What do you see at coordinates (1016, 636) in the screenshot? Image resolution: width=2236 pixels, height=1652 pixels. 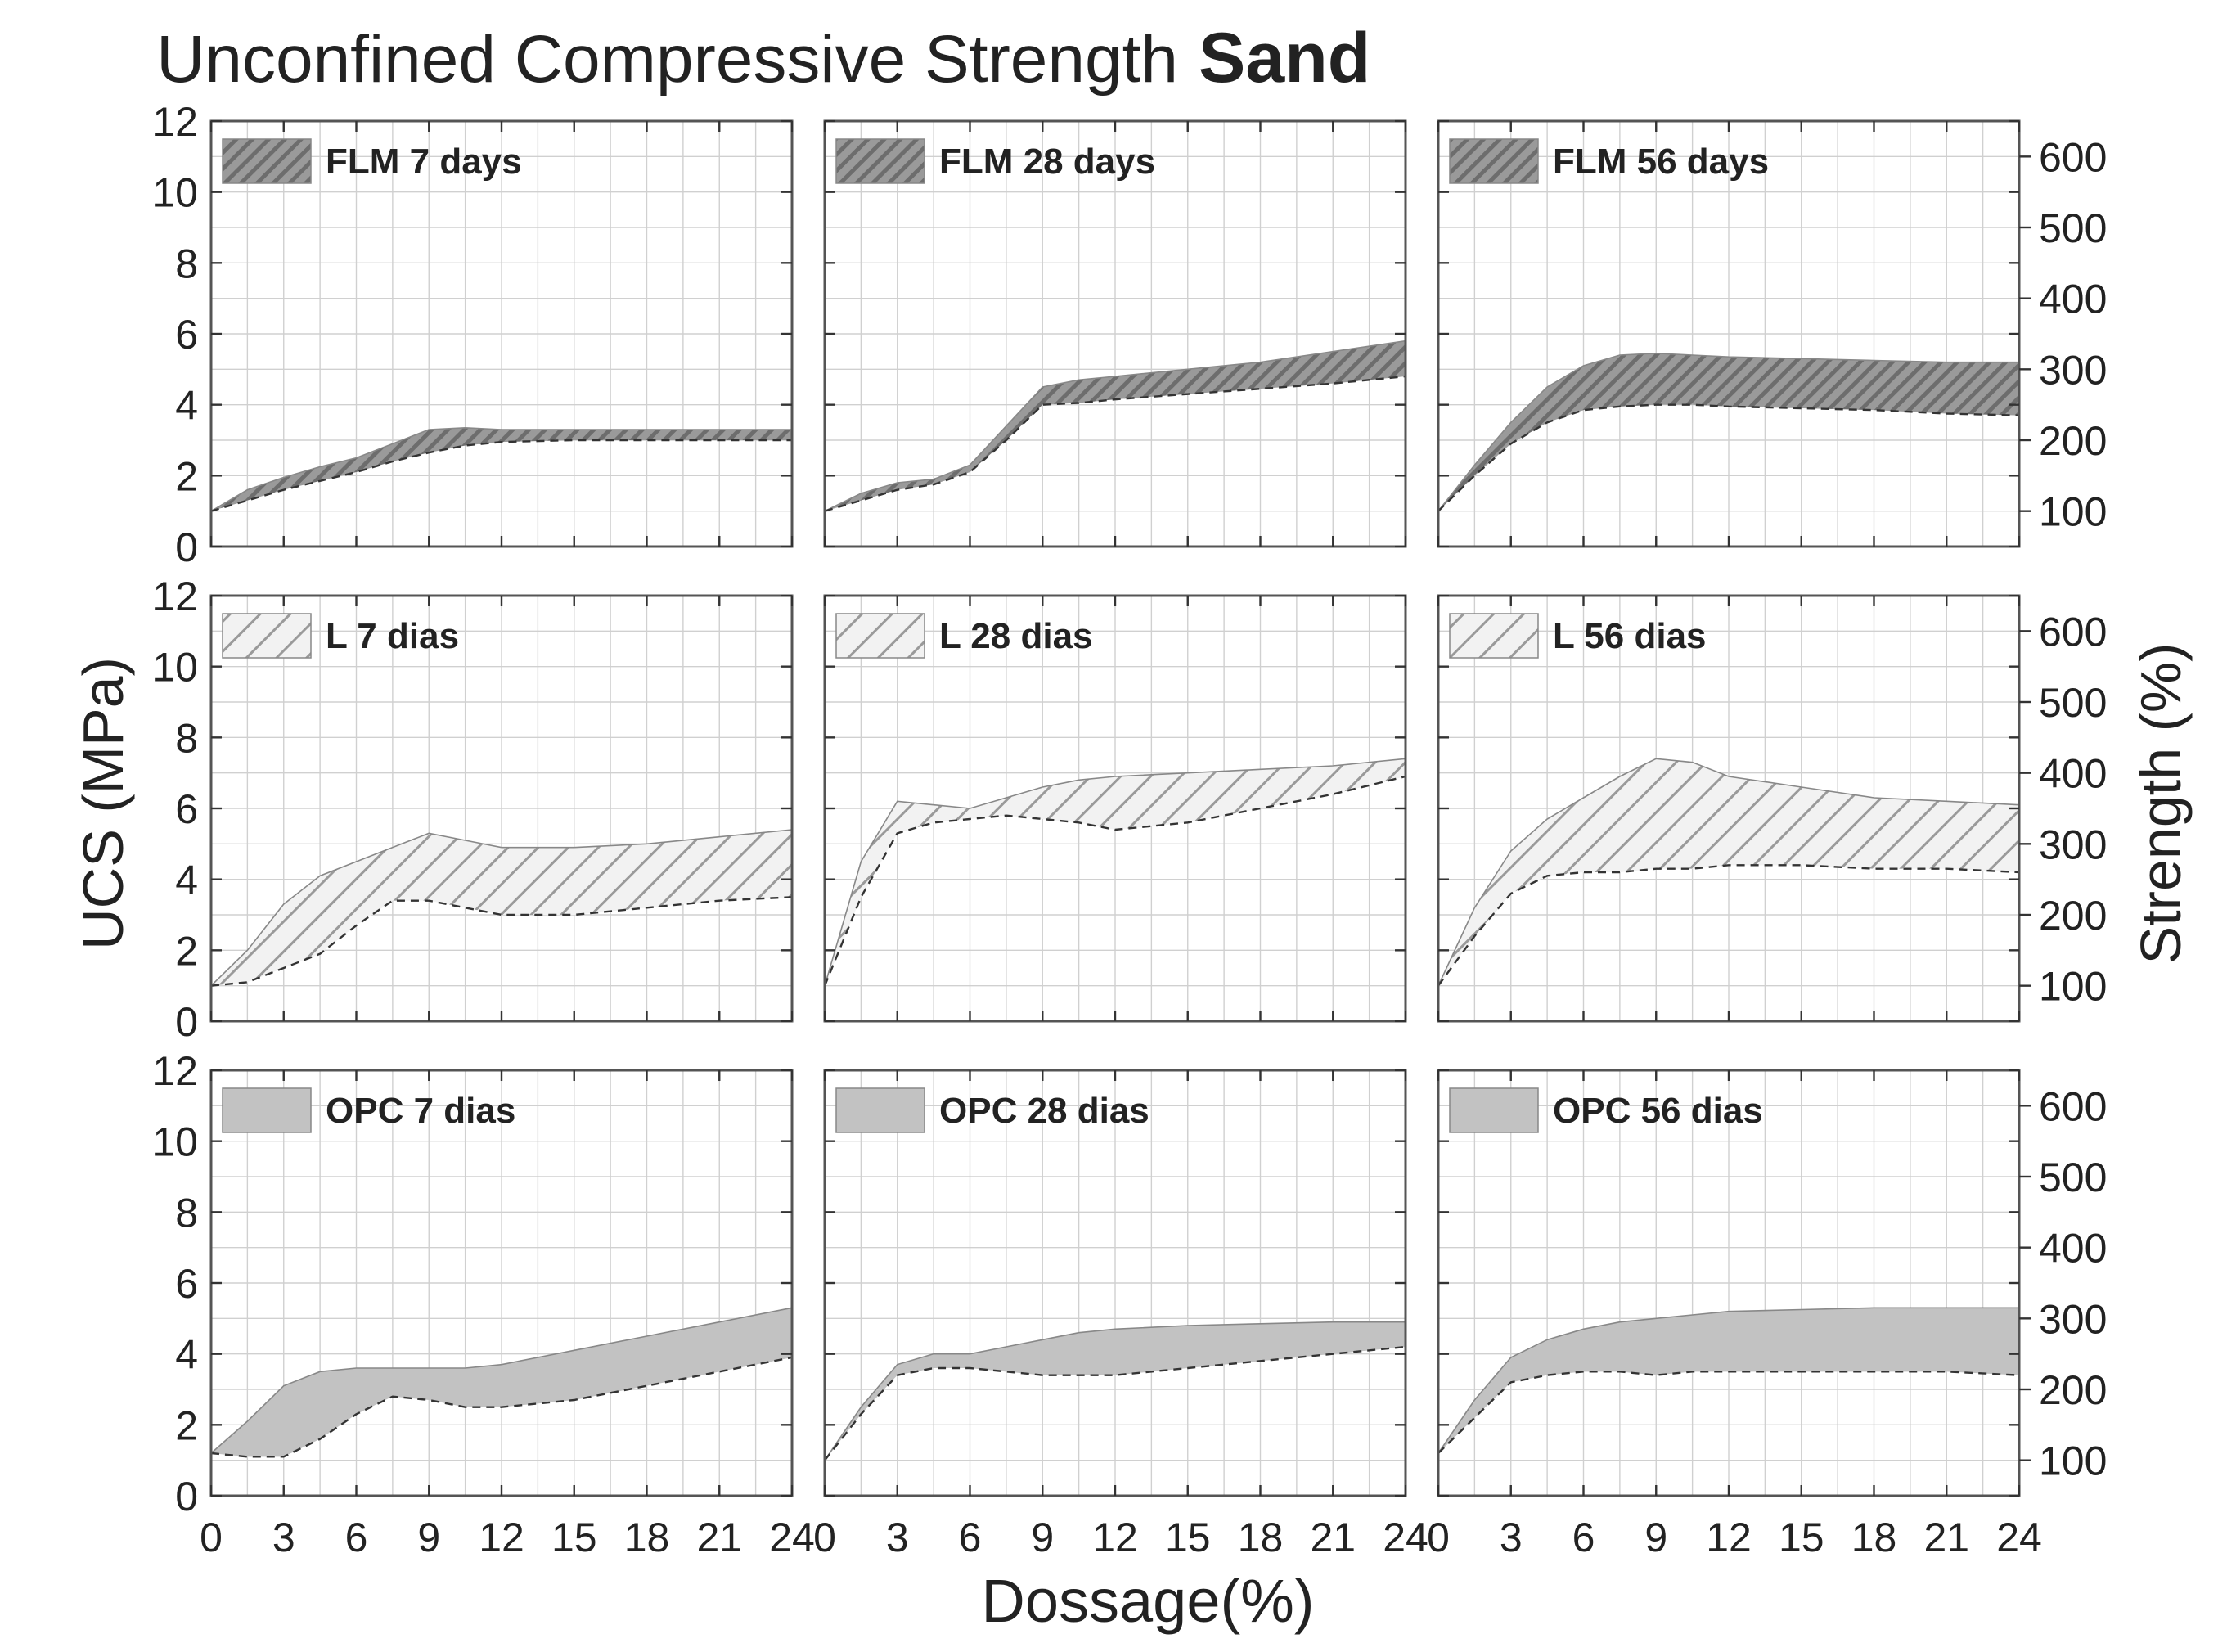 I see `legend-label: L 28 dias` at bounding box center [1016, 636].